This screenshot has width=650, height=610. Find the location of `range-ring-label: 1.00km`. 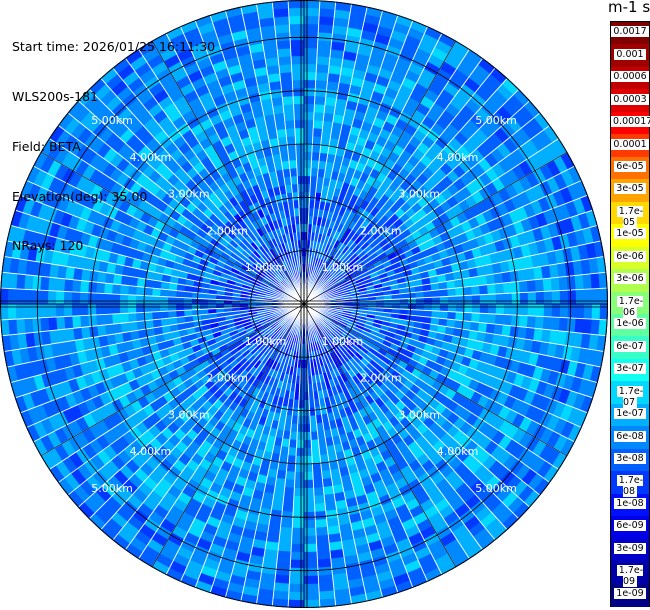

range-ring-label: 1.00km is located at coordinates (343, 341).